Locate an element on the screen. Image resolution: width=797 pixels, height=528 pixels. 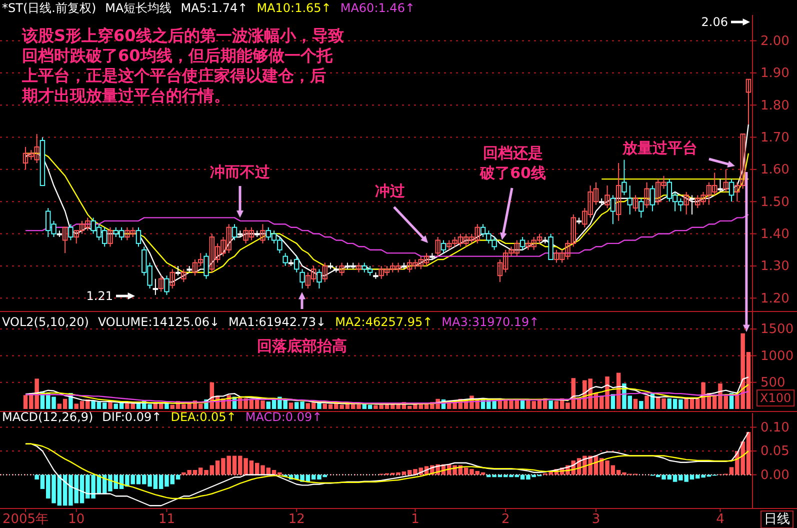
annotation: 回落底部抬高 is located at coordinates (302, 346).